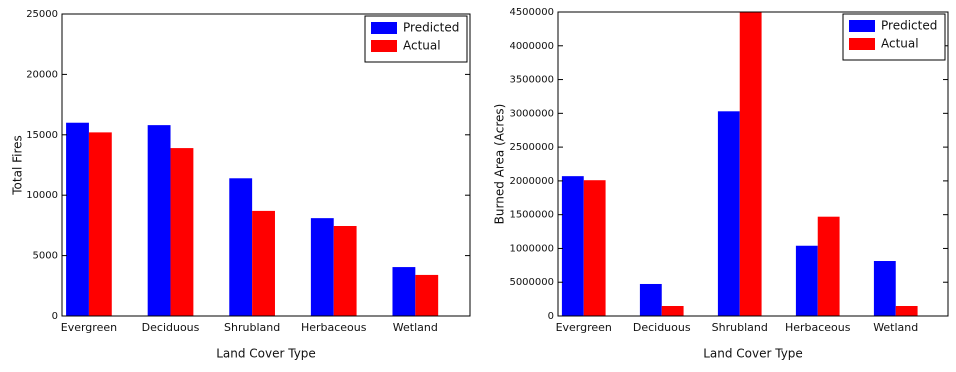 The height and width of the screenshot is (372, 956). Describe the element at coordinates (531, 147) in the screenshot. I see `y-tick-label: 2500000` at that location.